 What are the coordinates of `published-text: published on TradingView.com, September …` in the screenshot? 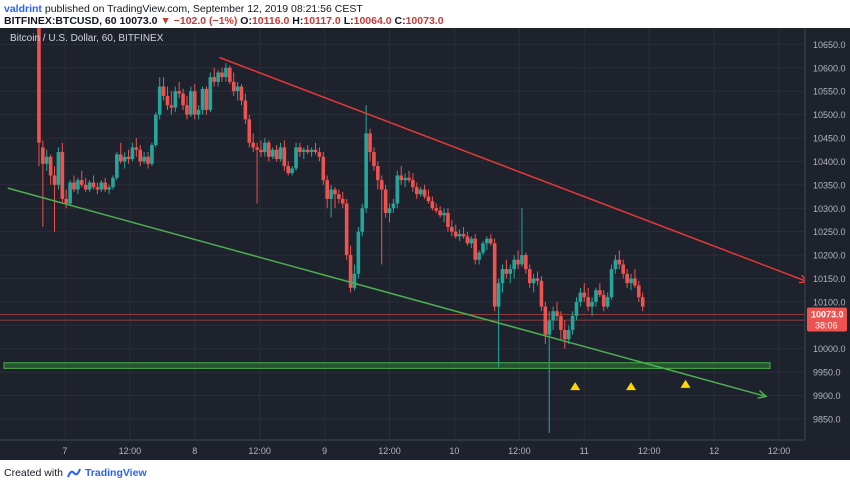 It's located at (203, 9).